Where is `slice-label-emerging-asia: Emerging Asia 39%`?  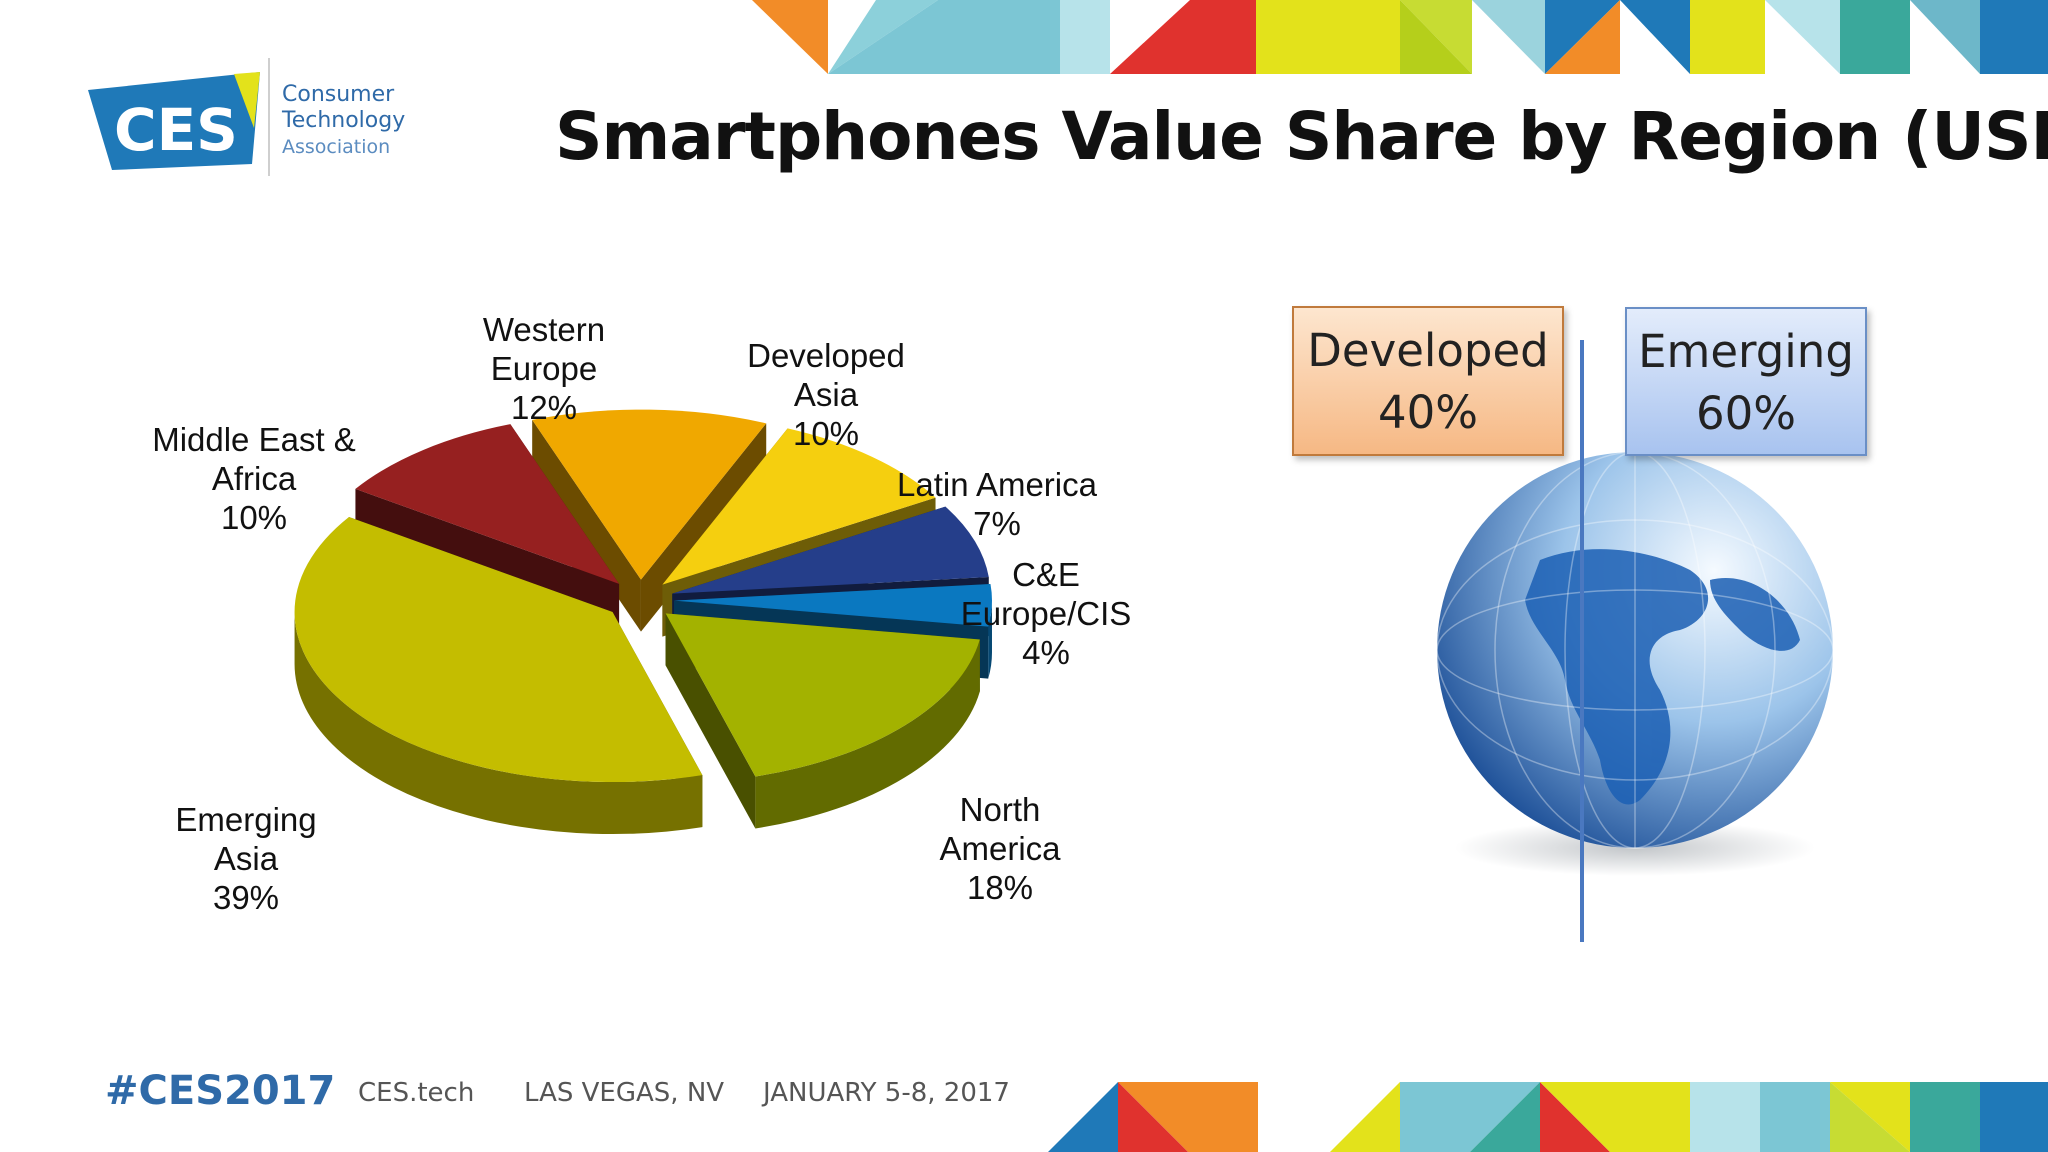 slice-label-emerging-asia: Emerging Asia 39% is located at coordinates (246, 858).